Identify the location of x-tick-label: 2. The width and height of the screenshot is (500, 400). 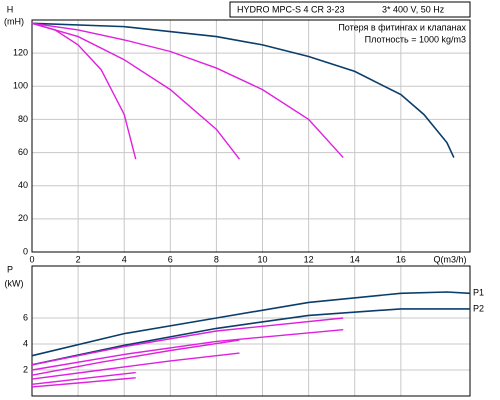
(78, 259).